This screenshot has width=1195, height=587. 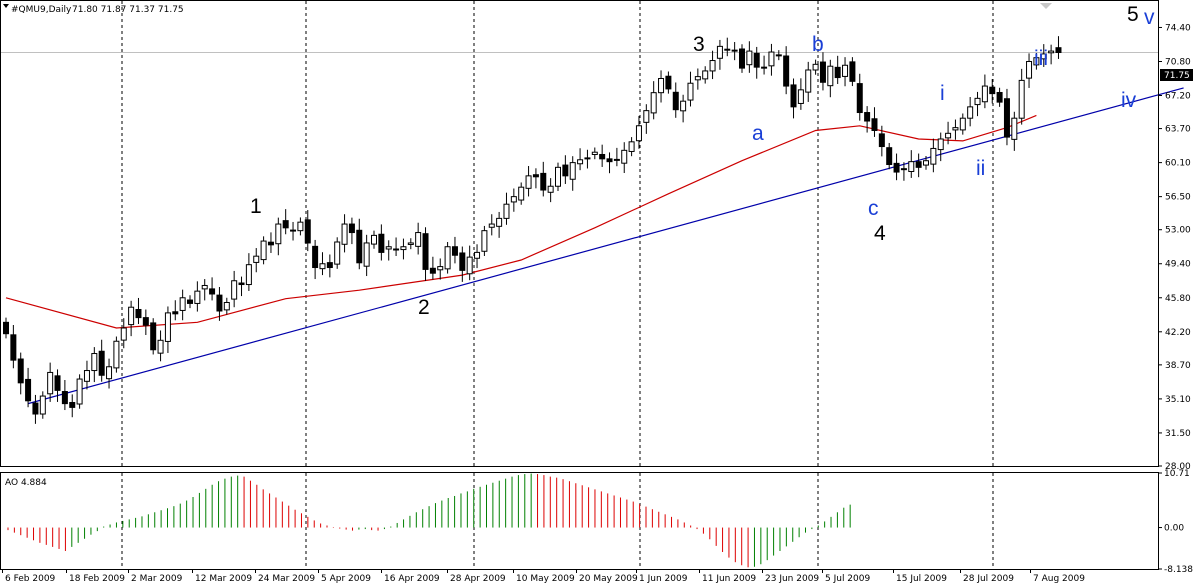 What do you see at coordinates (478, 579) in the screenshot?
I see `x-tick-label: 28 Apr 2009` at bounding box center [478, 579].